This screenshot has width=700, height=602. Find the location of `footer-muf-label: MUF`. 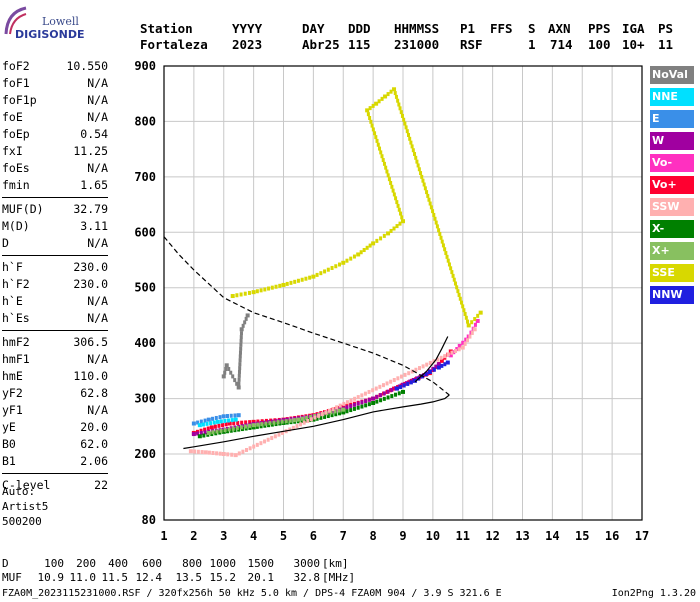

footer-muf-label: MUF is located at coordinates (12, 577).